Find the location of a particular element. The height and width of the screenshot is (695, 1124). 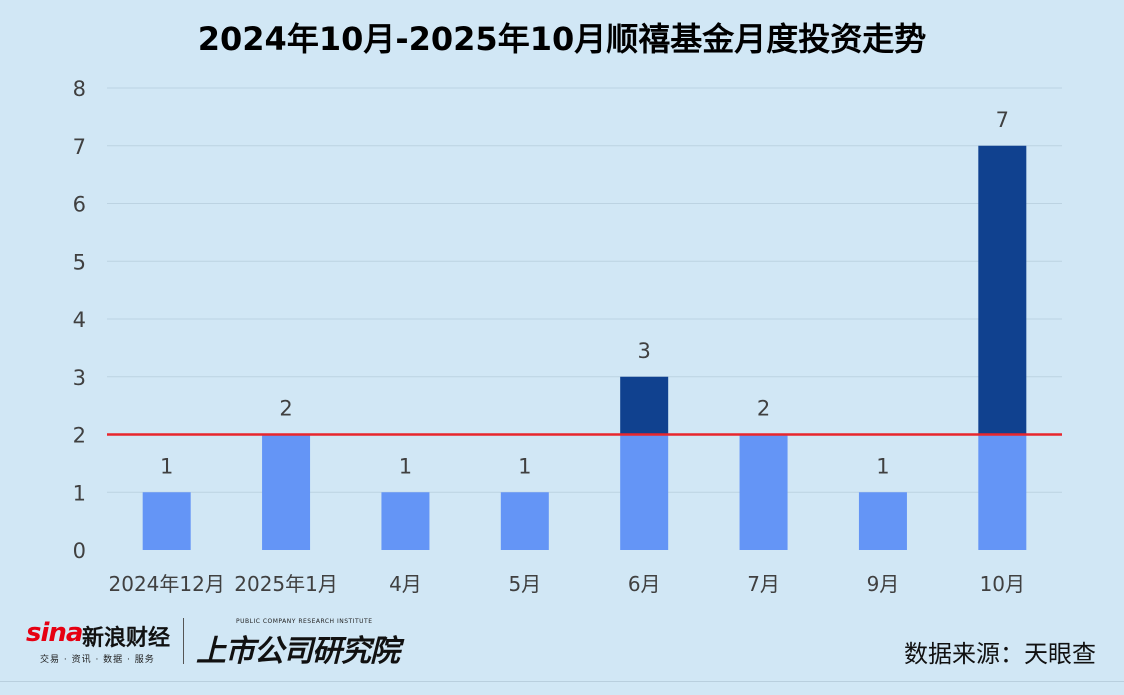

chart-title: 2024年10月-2025年10月顺禧基金月度投资走势 is located at coordinates (562, 39).